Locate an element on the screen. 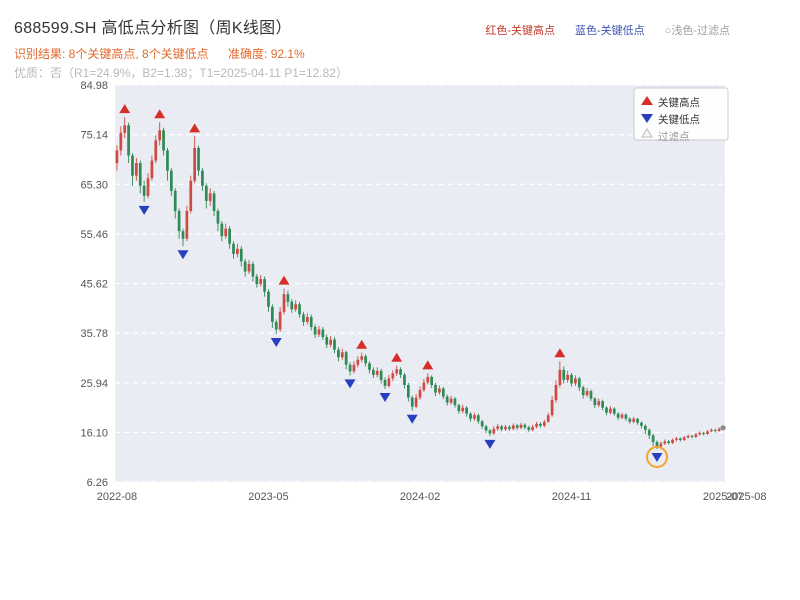  svg-text: 2023-05 is located at coordinates (268, 497).